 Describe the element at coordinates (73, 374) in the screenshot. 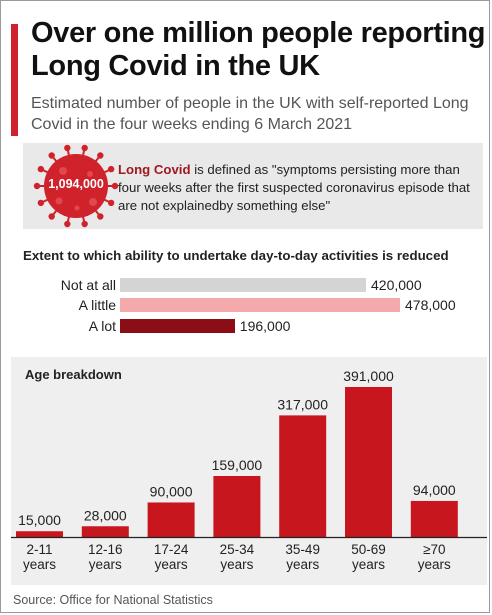

I see `age-chart-title: Age breakdown` at that location.